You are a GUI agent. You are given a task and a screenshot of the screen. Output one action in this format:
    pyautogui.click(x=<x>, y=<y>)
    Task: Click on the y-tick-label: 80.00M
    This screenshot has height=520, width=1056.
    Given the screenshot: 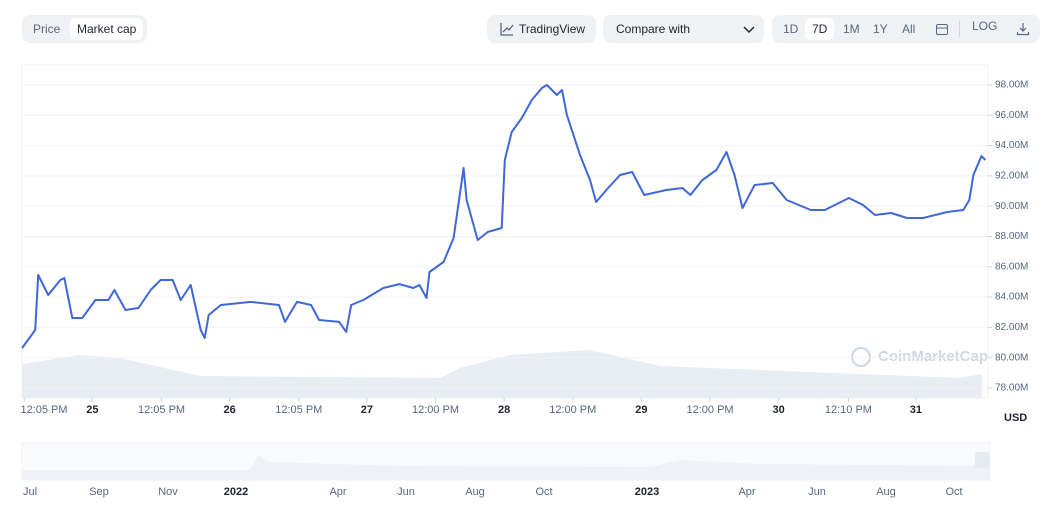 What is the action you would take?
    pyautogui.click(x=1011, y=357)
    